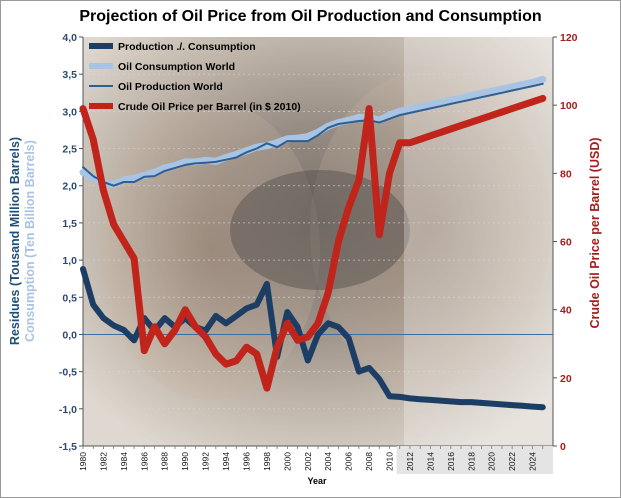  What do you see at coordinates (492, 461) in the screenshot?
I see `x-tick-label: 2020` at bounding box center [492, 461].